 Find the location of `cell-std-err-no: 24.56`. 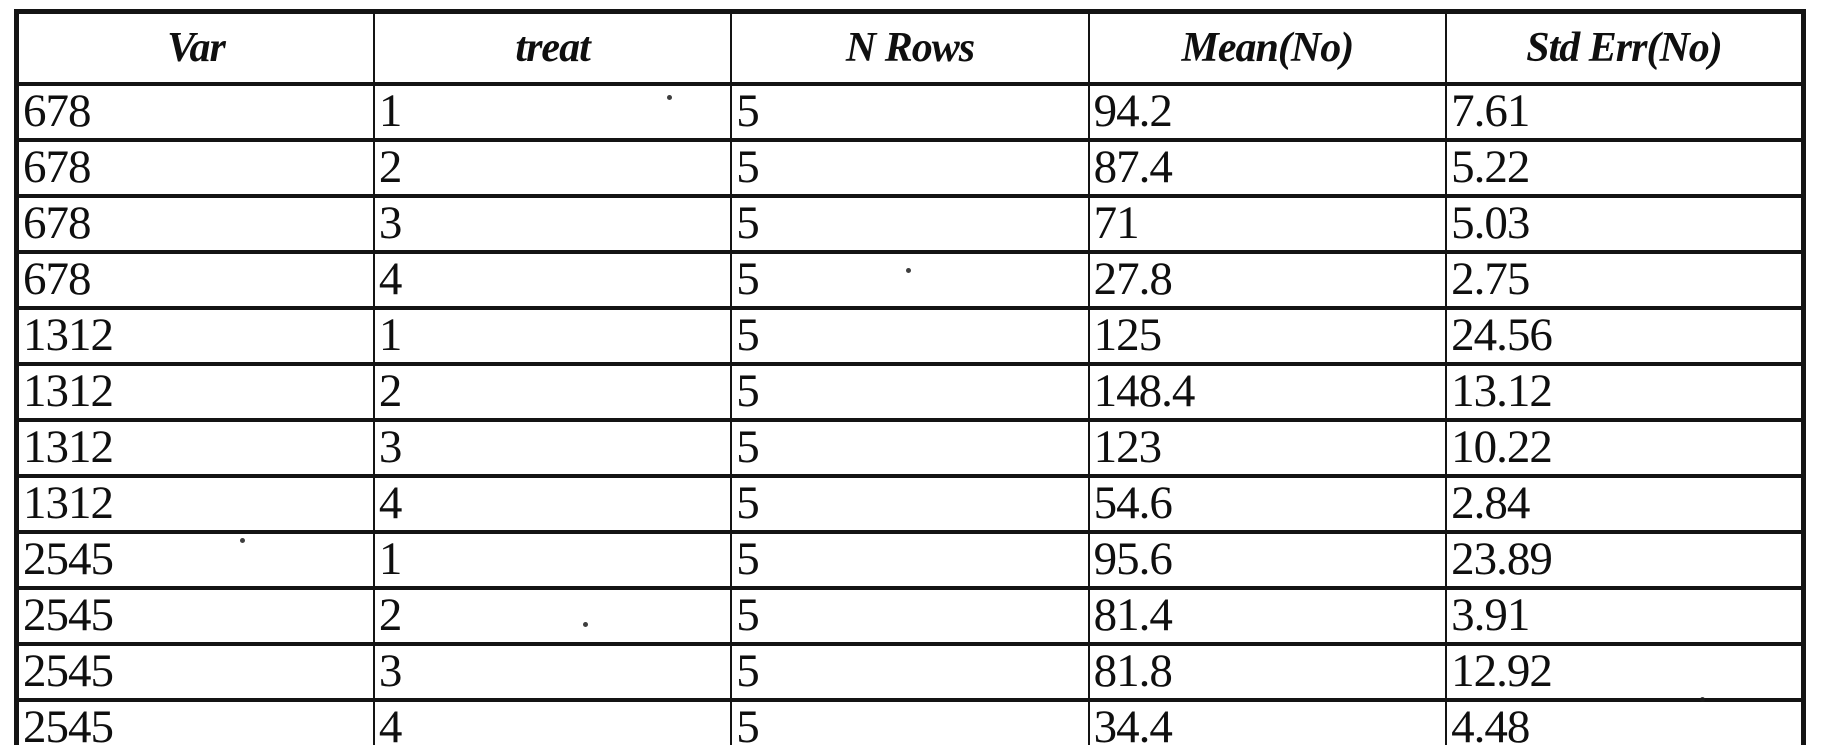

cell-std-err-no: 24.56 is located at coordinates (1625, 335).